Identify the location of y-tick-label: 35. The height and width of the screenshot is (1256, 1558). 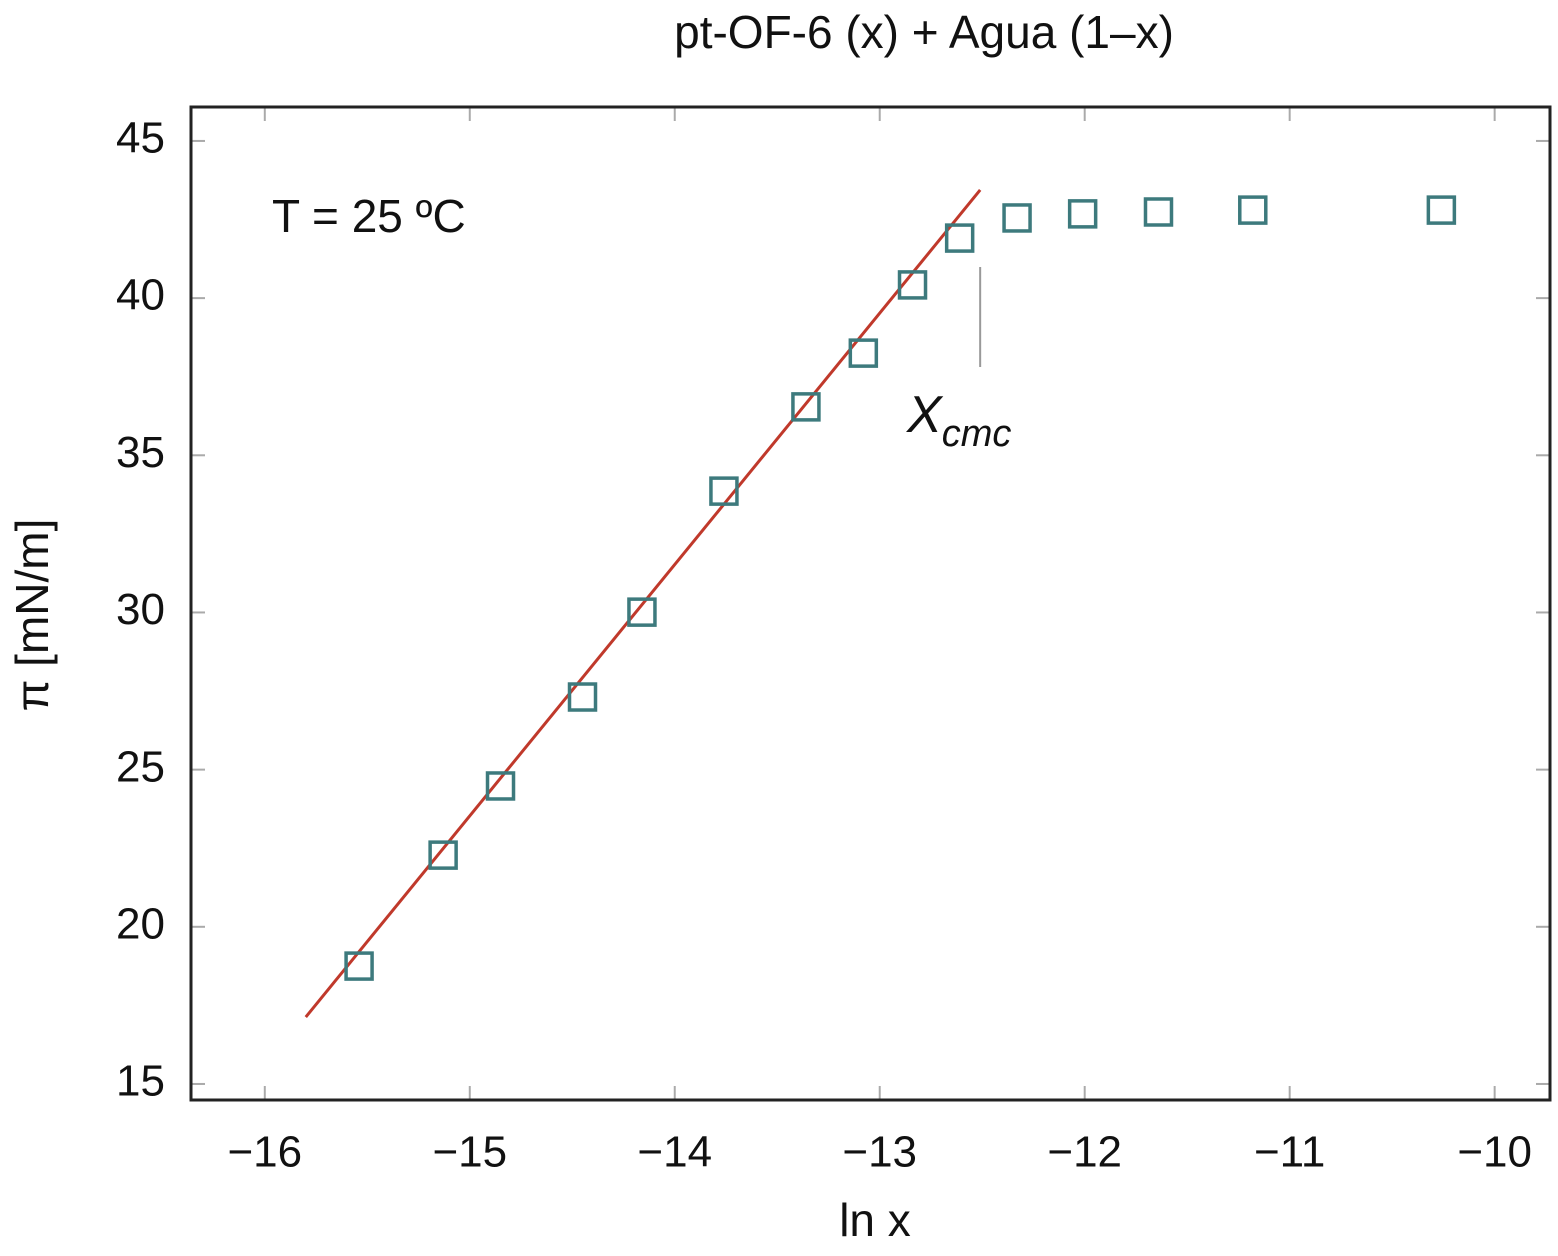
(140, 452).